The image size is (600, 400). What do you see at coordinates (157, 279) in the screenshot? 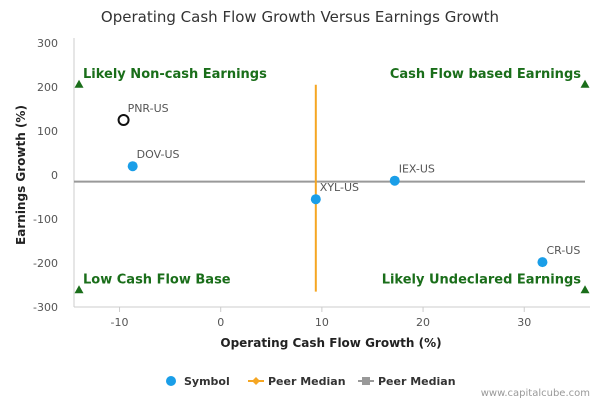
I see `quadrant-label: Low Cash Flow Base` at bounding box center [157, 279].